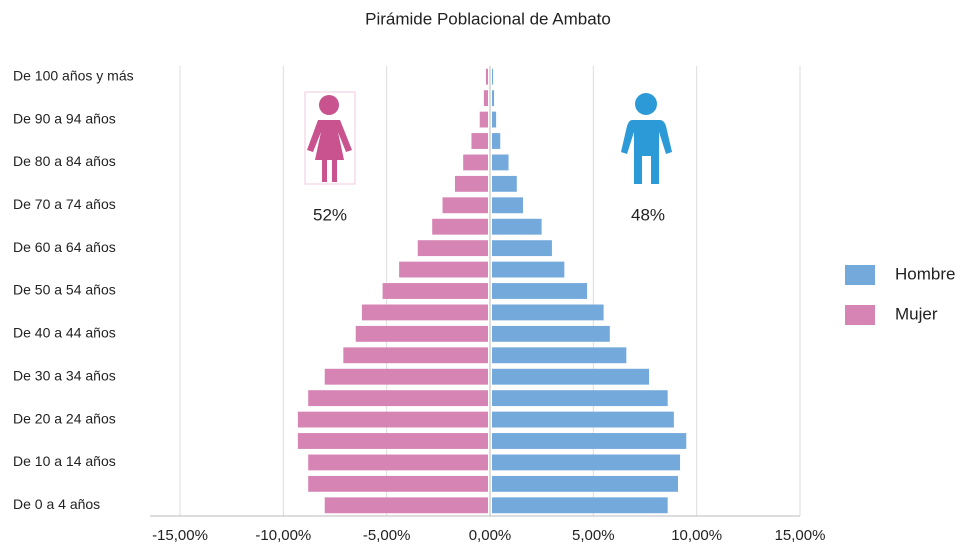 This screenshot has height=549, width=979. Describe the element at coordinates (64, 375) in the screenshot. I see `y-tick-label: De 30 a 34 años` at that location.